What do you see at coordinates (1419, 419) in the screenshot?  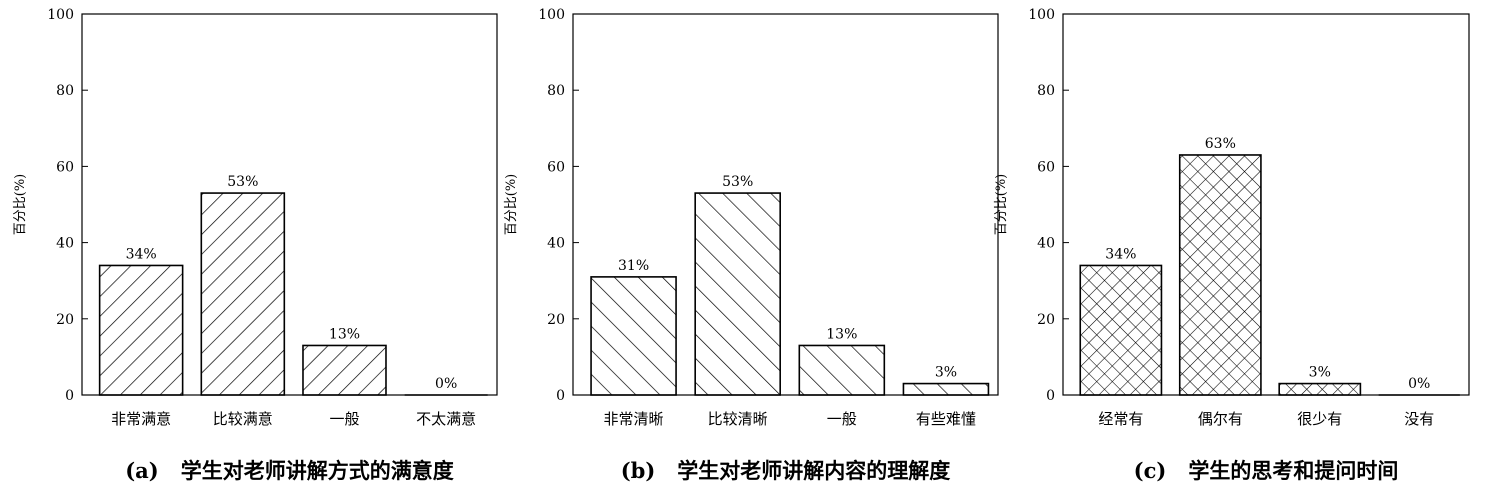 I see `x-tick-label-3: 没有` at bounding box center [1419, 419].